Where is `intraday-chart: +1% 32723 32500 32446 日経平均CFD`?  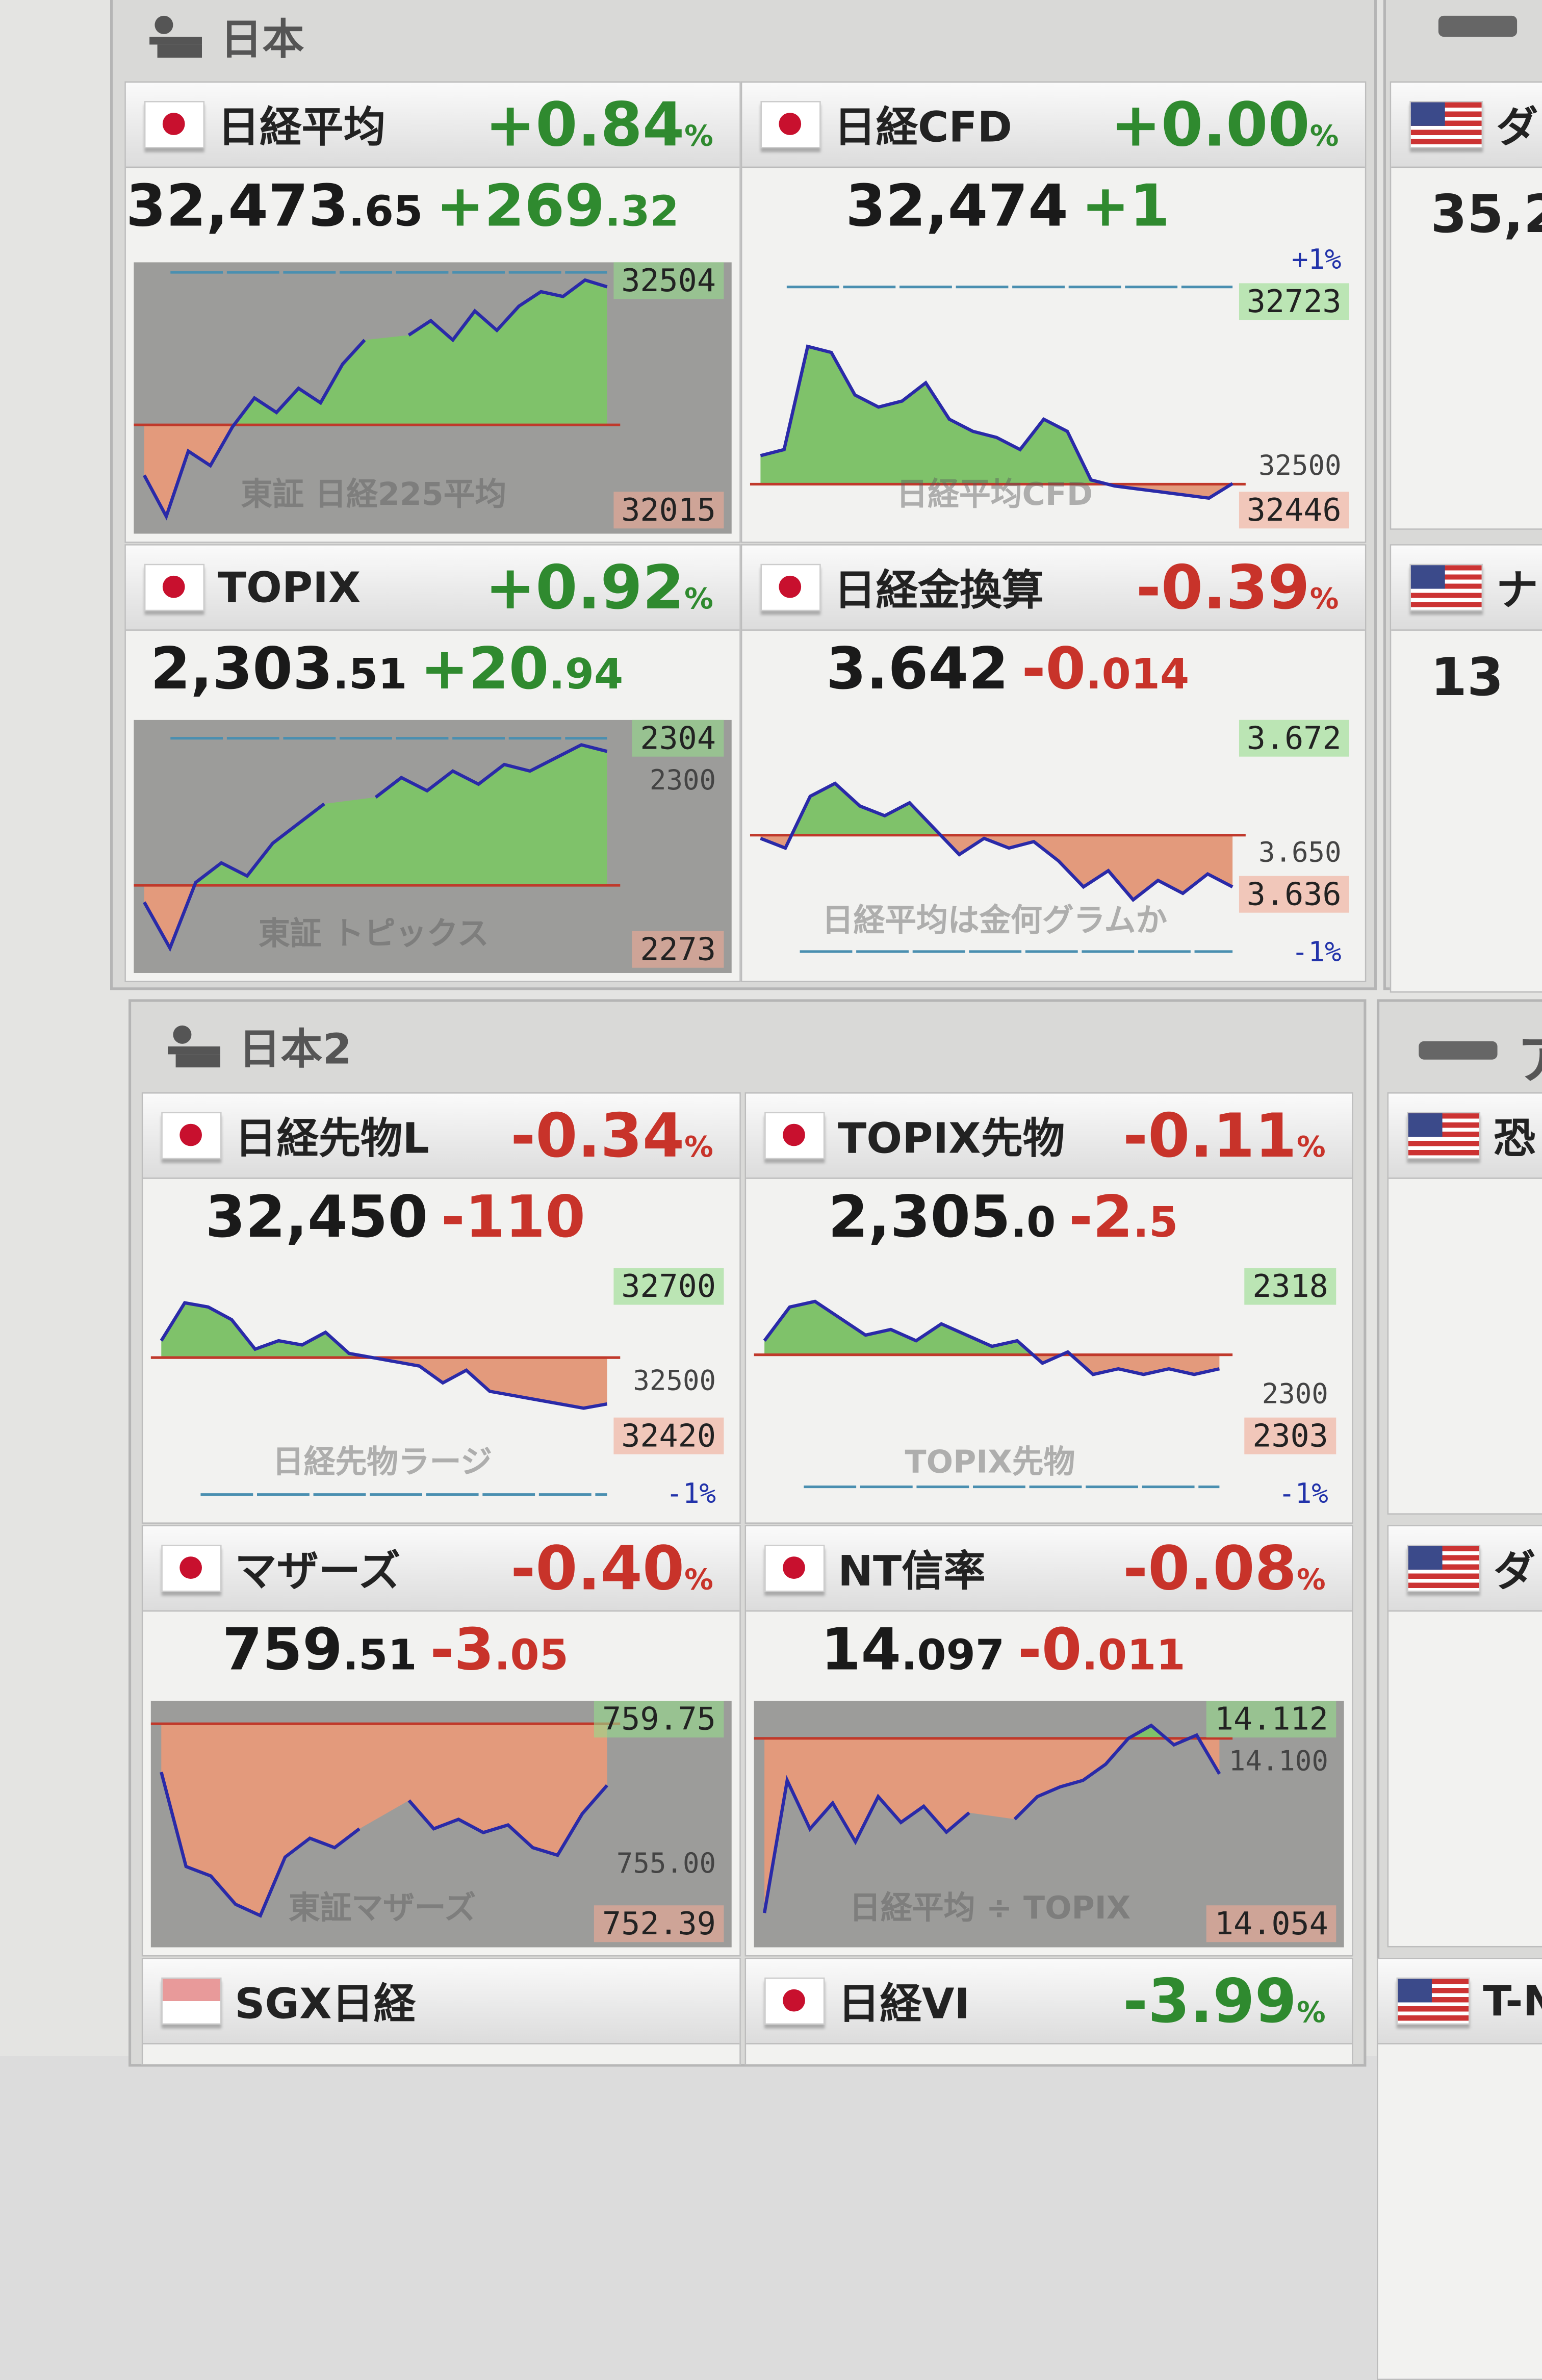 intraday-chart: +1% 32723 32500 32446 日経平均CFD is located at coordinates (1053, 388).